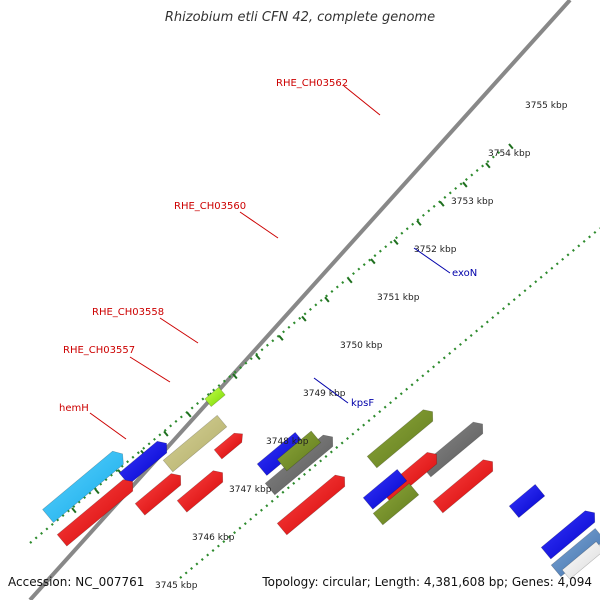 This screenshot has height=600, width=600. Describe the element at coordinates (74, 408) in the screenshot. I see `gene-label: hemH` at that location.